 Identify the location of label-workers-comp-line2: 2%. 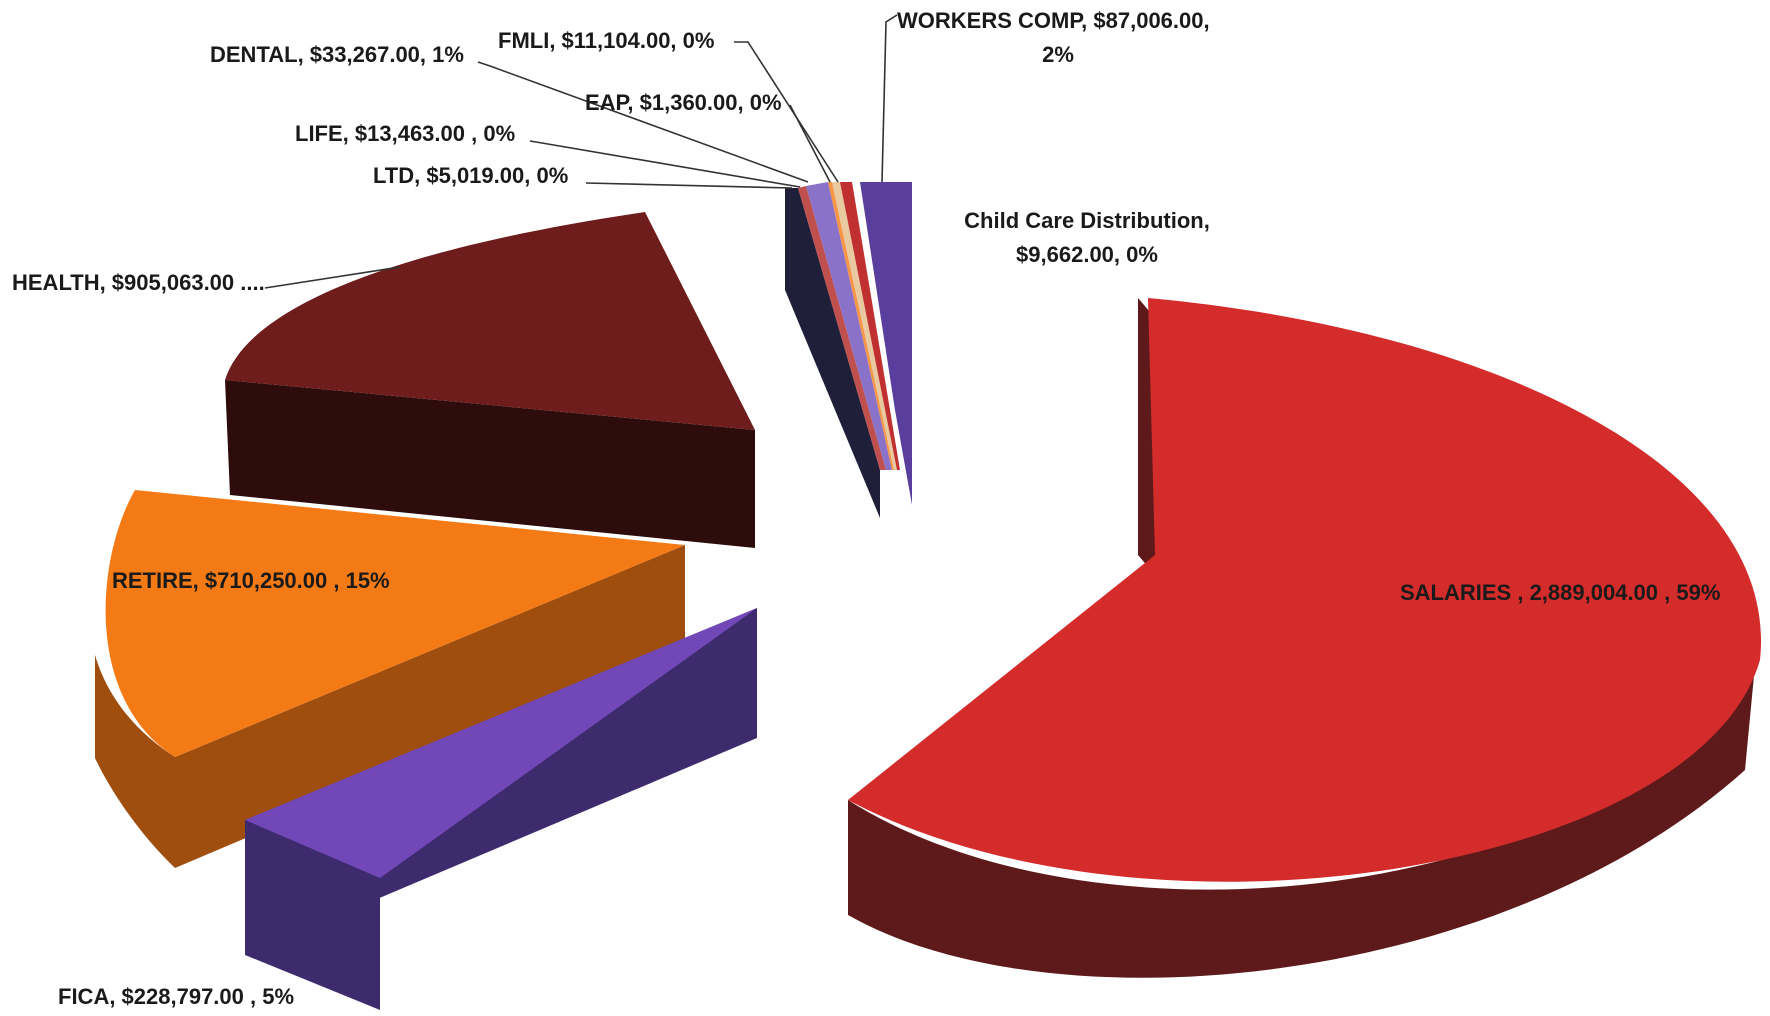
(1058, 54).